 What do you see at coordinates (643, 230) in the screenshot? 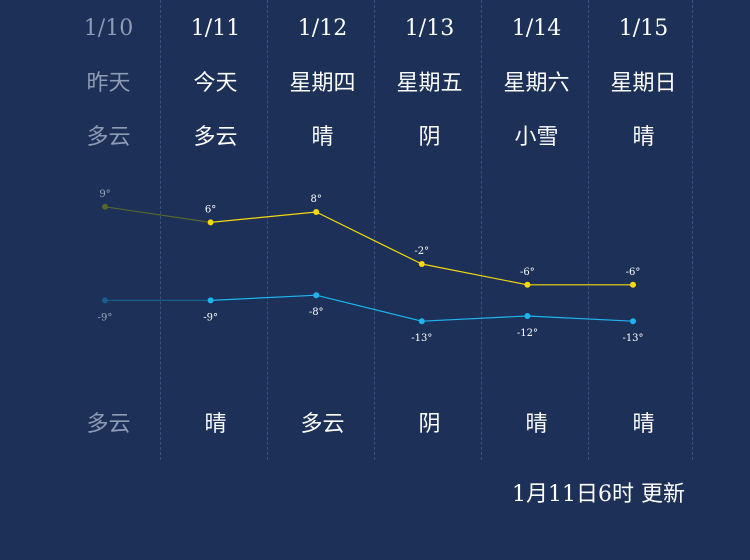
I see `day-column: 1/15 星期日晴晴` at bounding box center [643, 230].